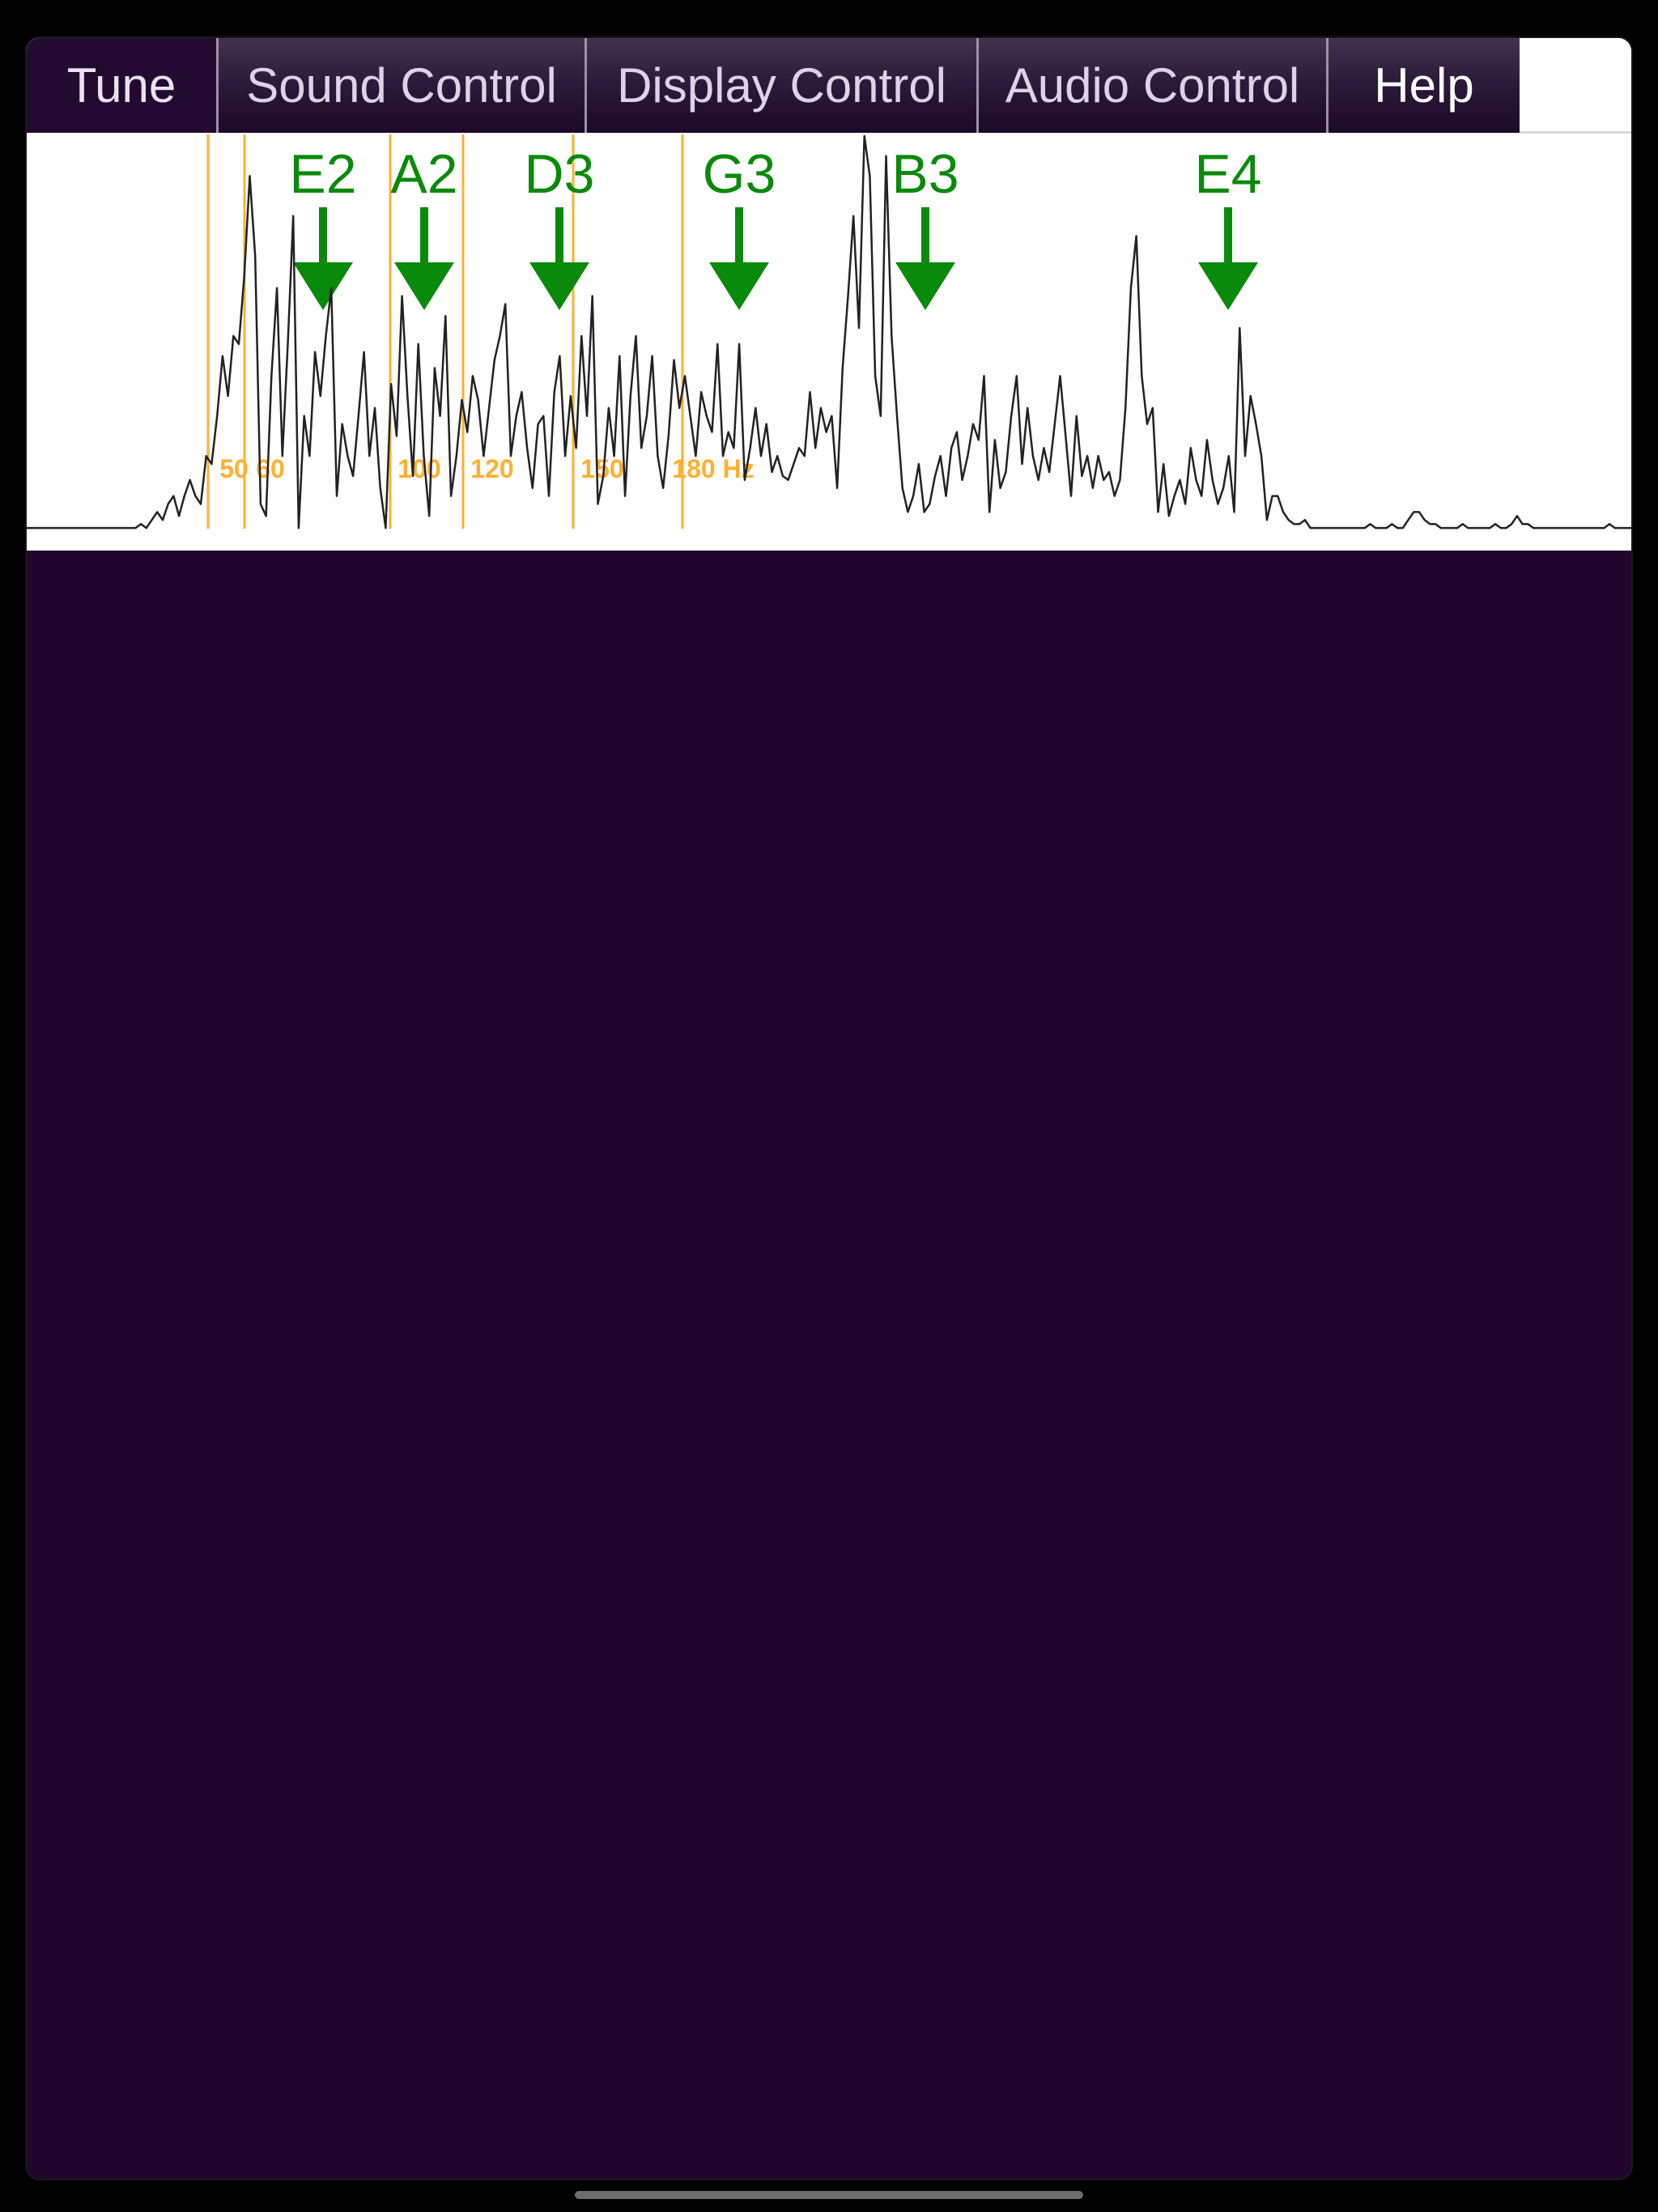  Describe the element at coordinates (234, 468) in the screenshot. I see `freq-label: 50` at that location.